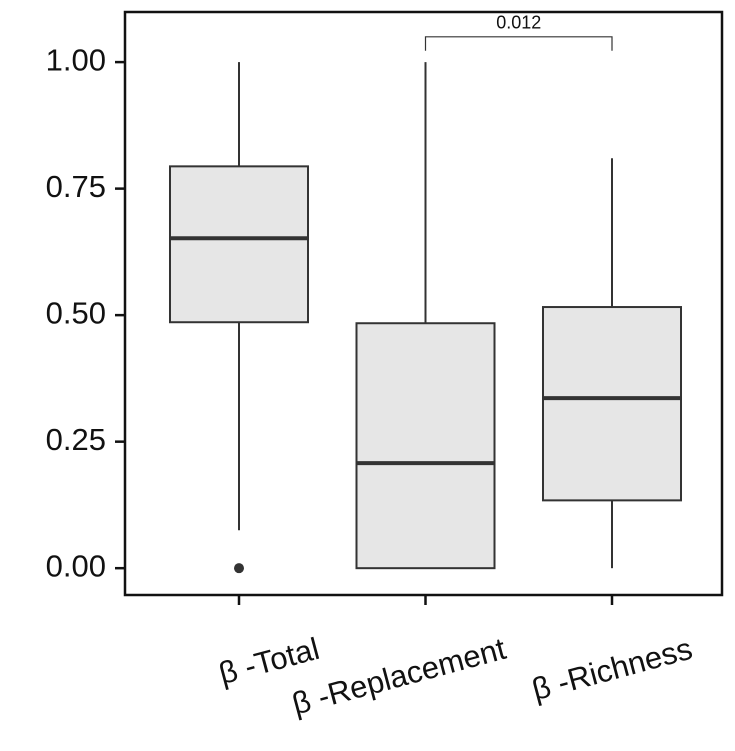  What do you see at coordinates (76, 439) in the screenshot?
I see `y-tick-label: 0.25` at bounding box center [76, 439].